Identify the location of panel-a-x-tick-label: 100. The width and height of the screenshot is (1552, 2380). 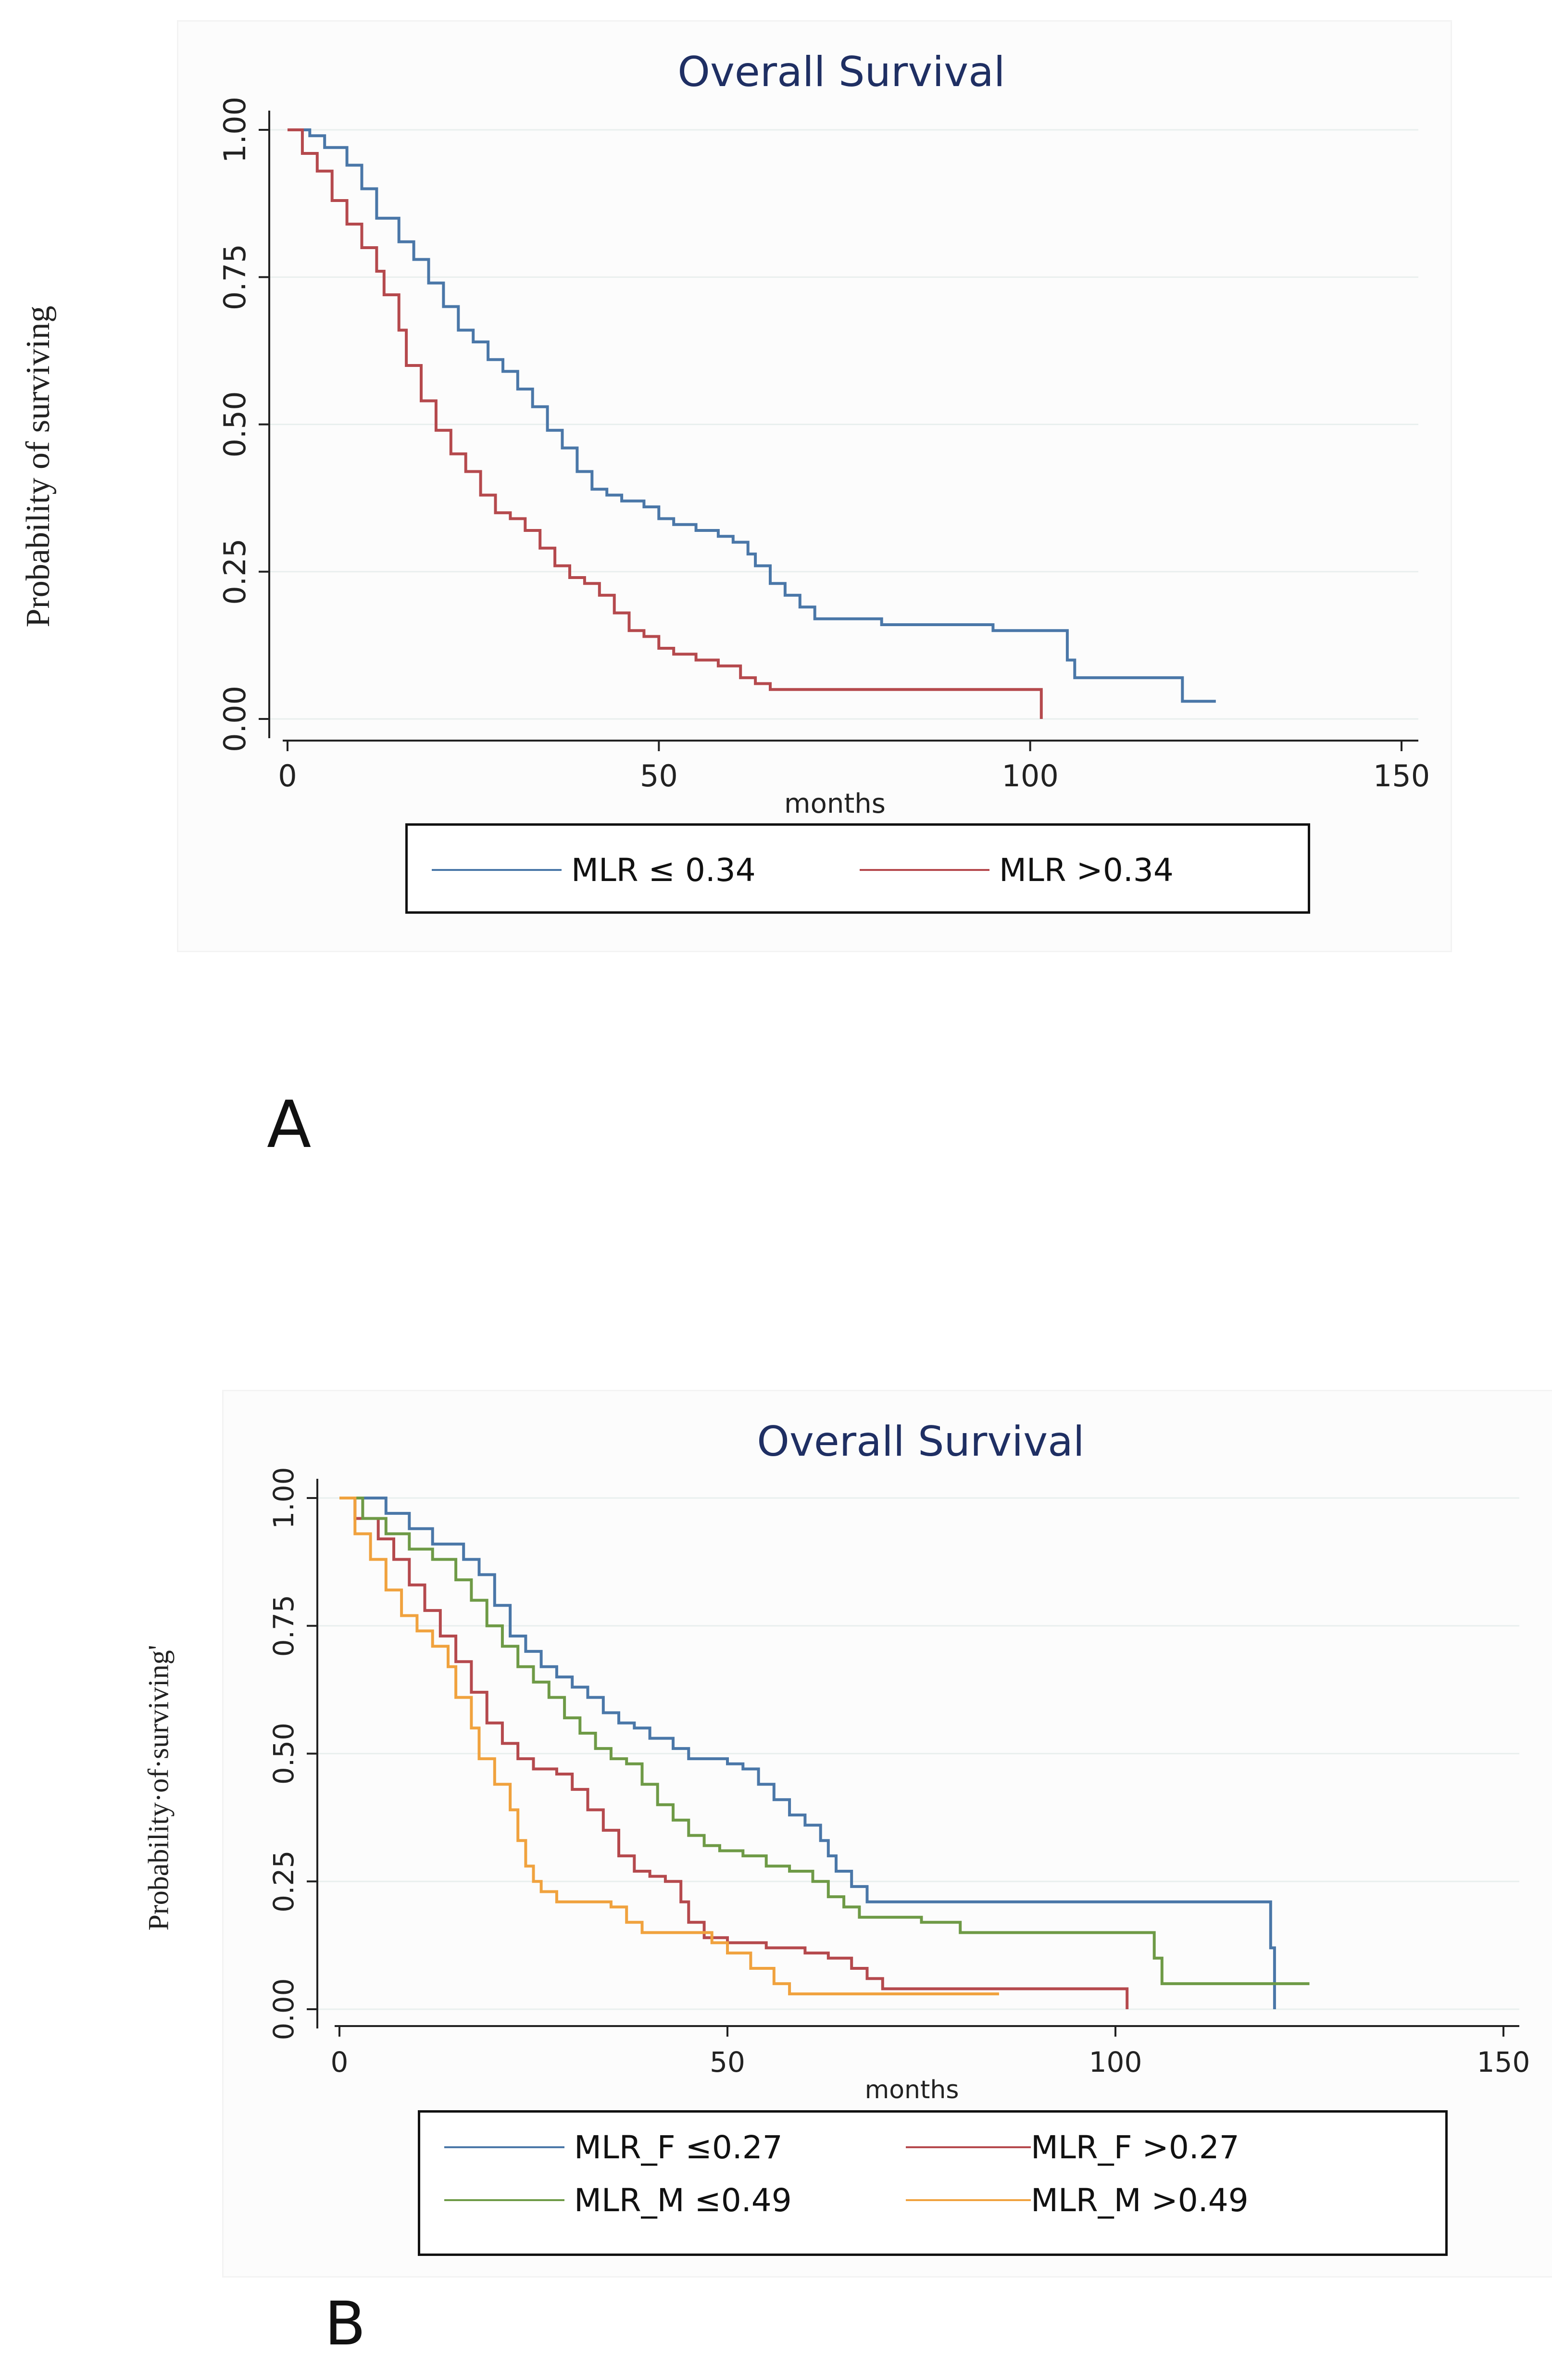
(1029, 775).